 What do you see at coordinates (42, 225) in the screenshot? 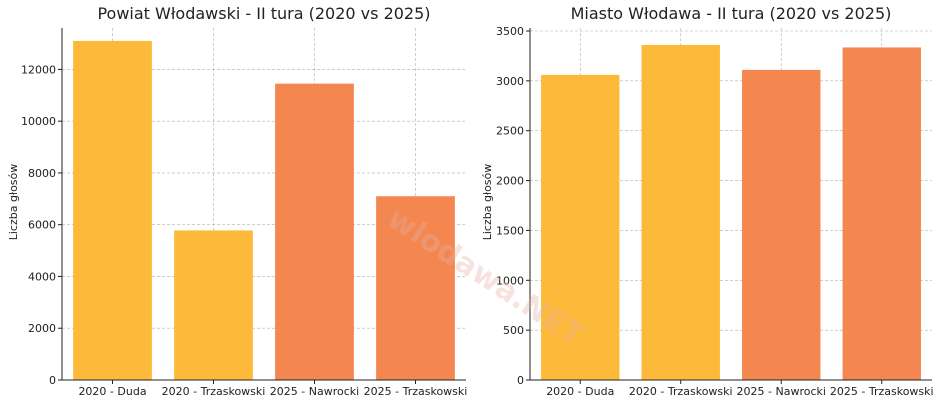
I see `y-tick-label: 6000` at bounding box center [42, 225].